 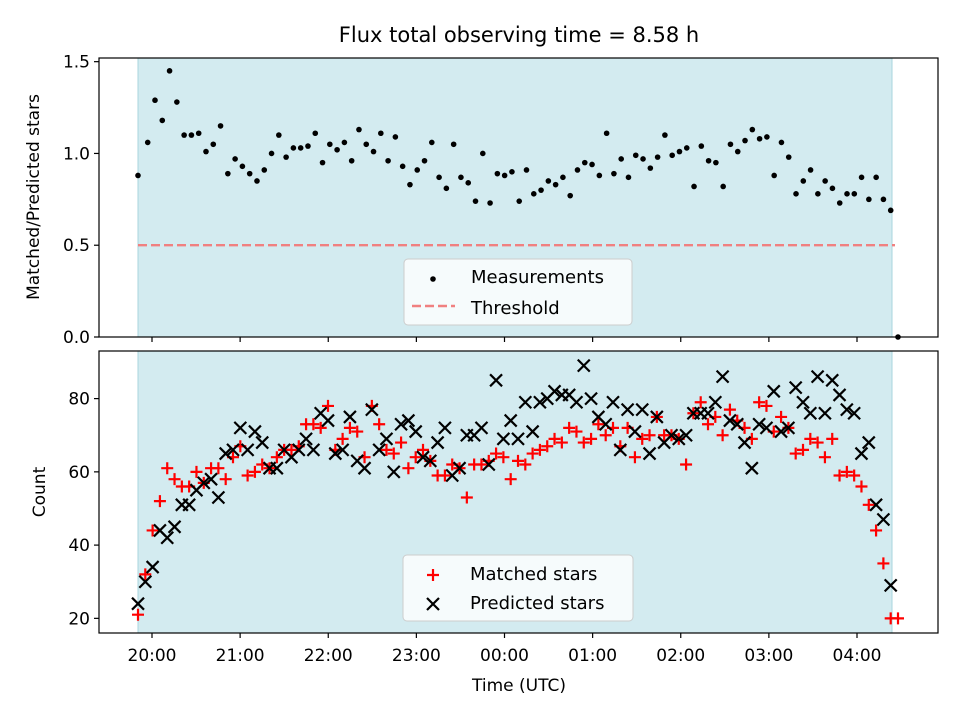 I want to click on legend-matched-label: Matched stars, so click(x=533, y=574).